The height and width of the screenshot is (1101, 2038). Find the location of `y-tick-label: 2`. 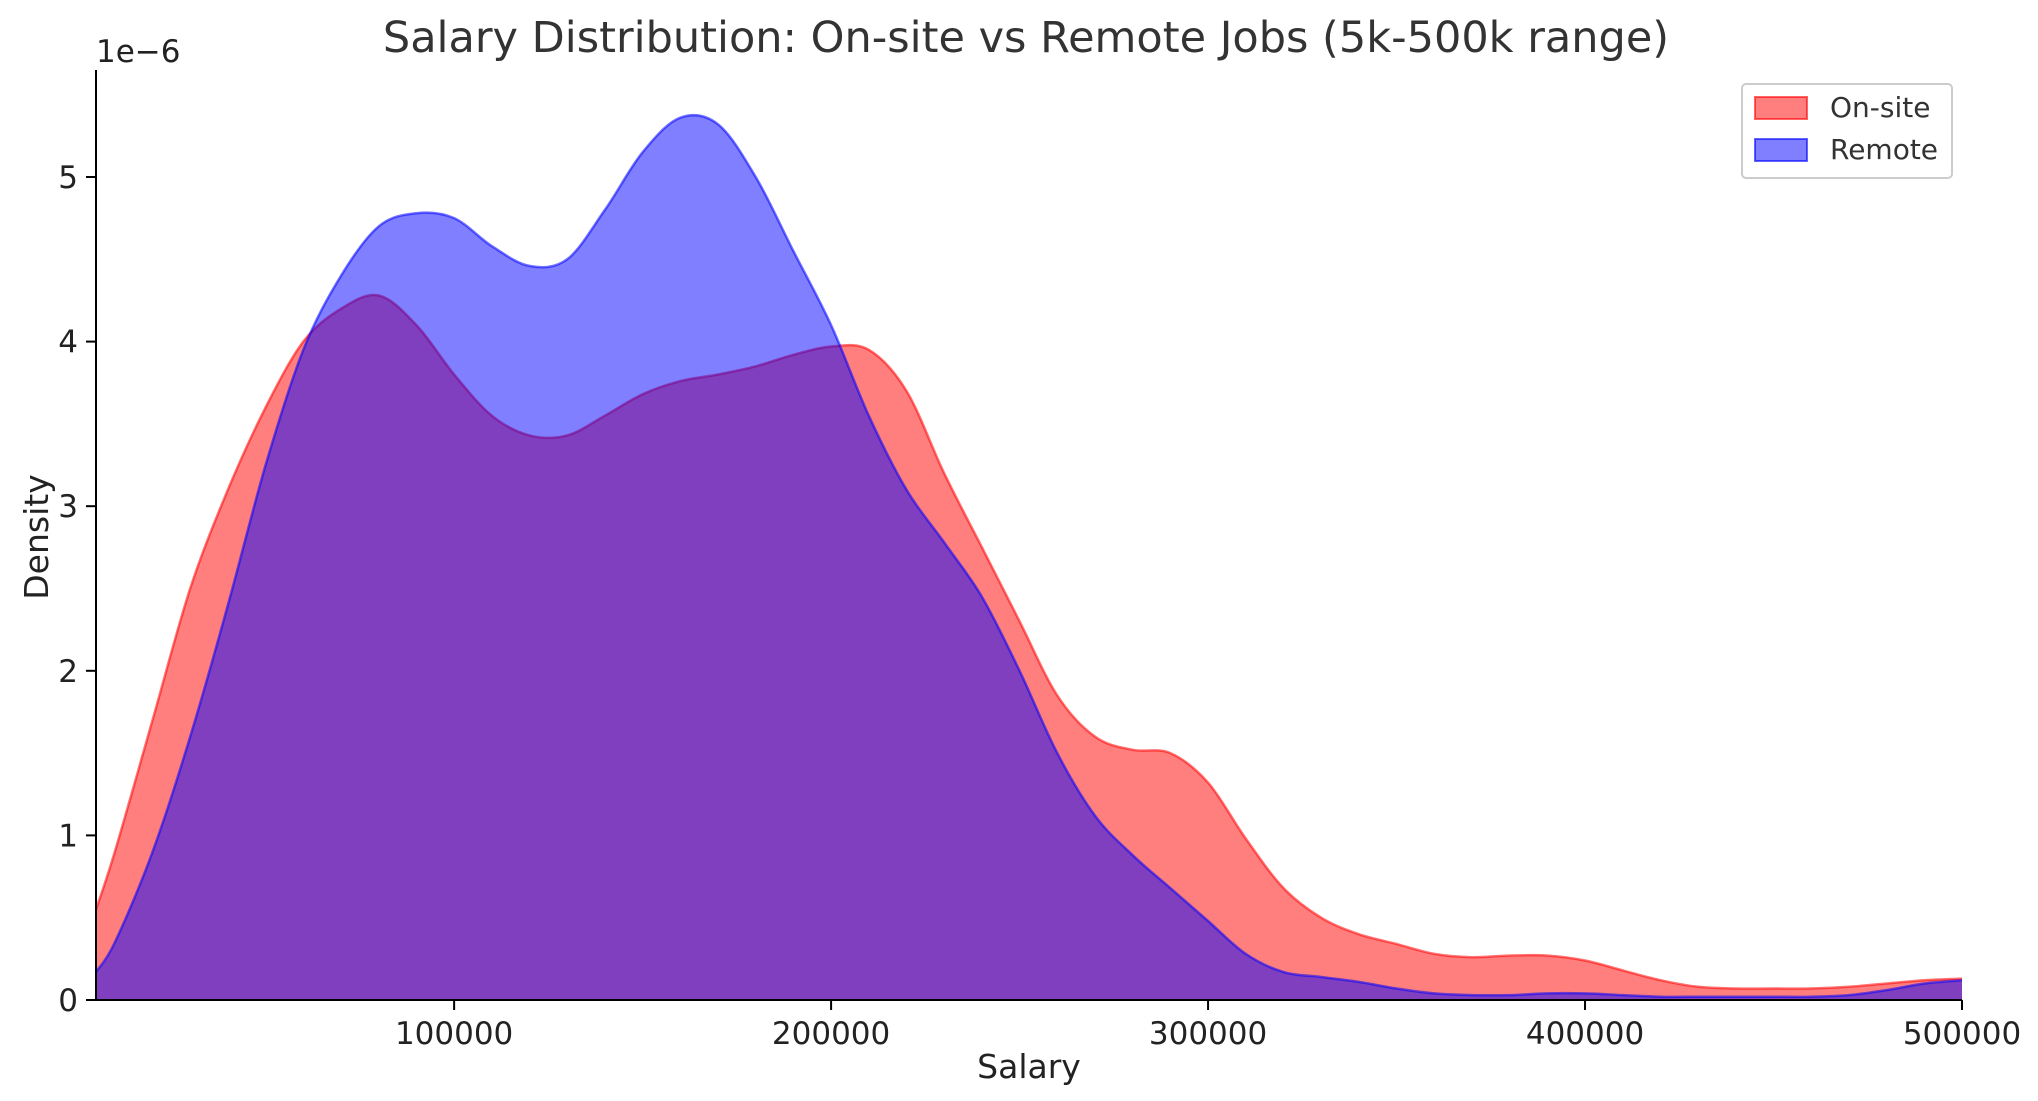

y-tick-label: 2 is located at coordinates (68, 672).